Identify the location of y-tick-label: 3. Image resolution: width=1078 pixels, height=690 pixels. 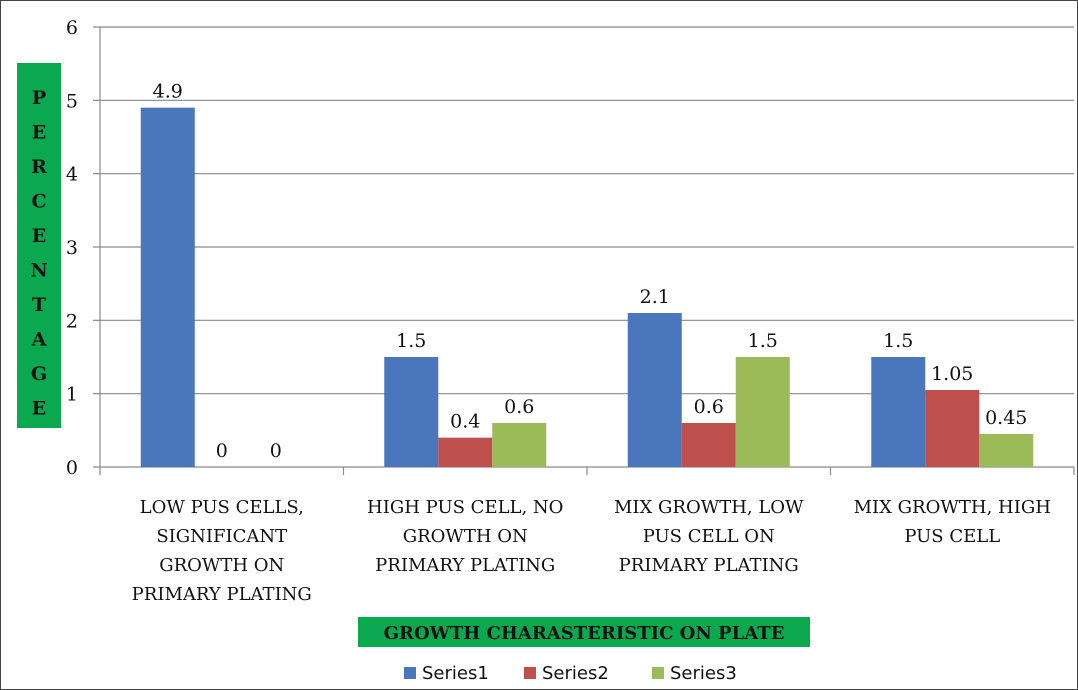
(72, 248).